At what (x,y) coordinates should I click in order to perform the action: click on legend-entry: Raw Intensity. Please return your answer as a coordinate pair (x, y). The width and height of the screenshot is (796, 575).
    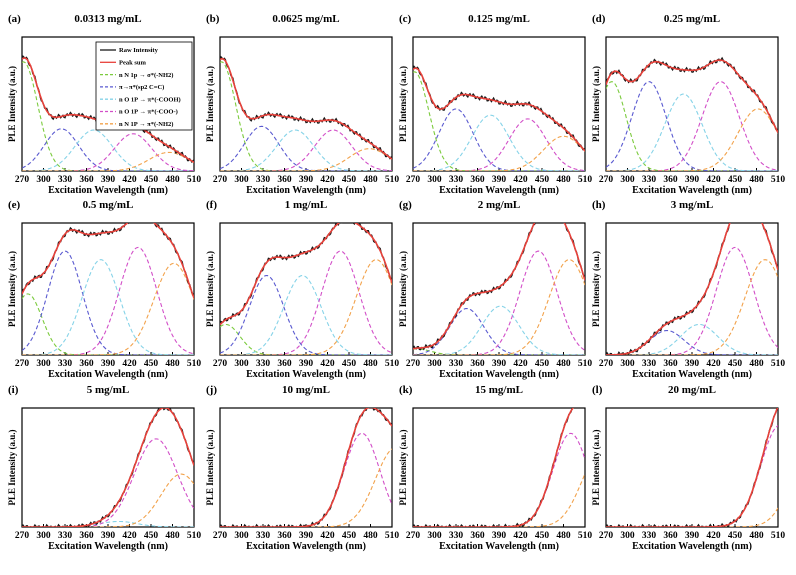
    Looking at the image, I should click on (139, 50).